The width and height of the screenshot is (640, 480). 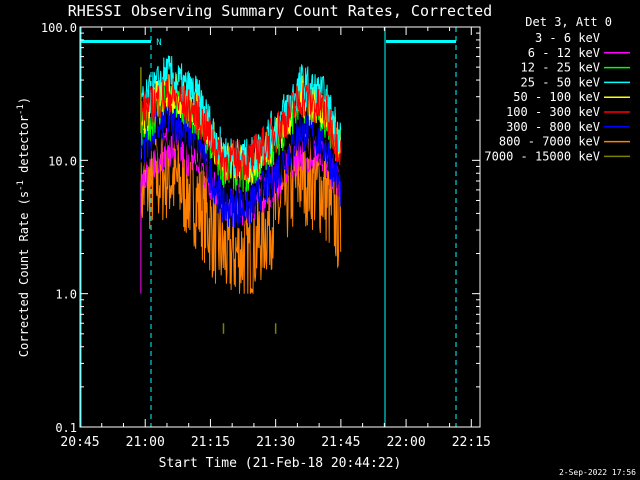 What do you see at coordinates (560, 82) in the screenshot?
I see `legend-entry: 25 - 50 keV` at bounding box center [560, 82].